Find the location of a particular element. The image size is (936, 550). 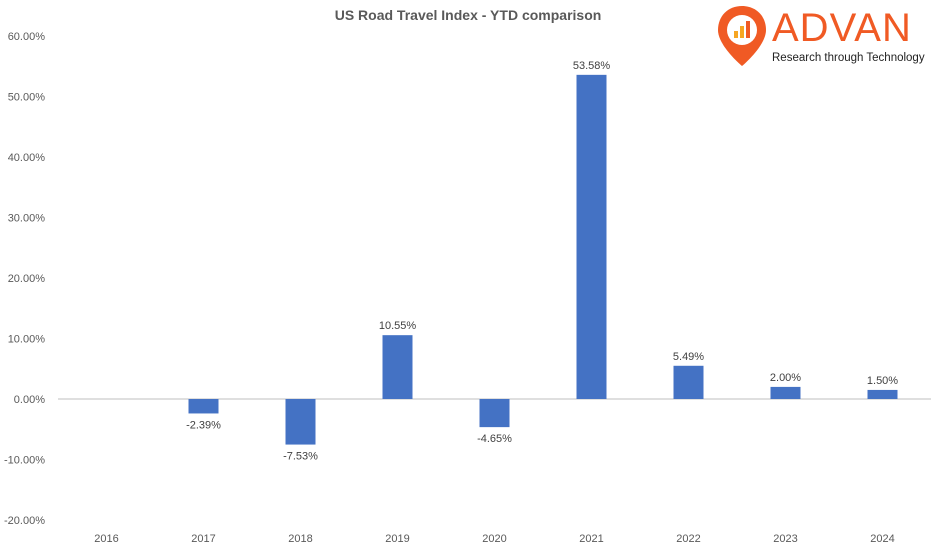

bar-2023 is located at coordinates (785, 392).